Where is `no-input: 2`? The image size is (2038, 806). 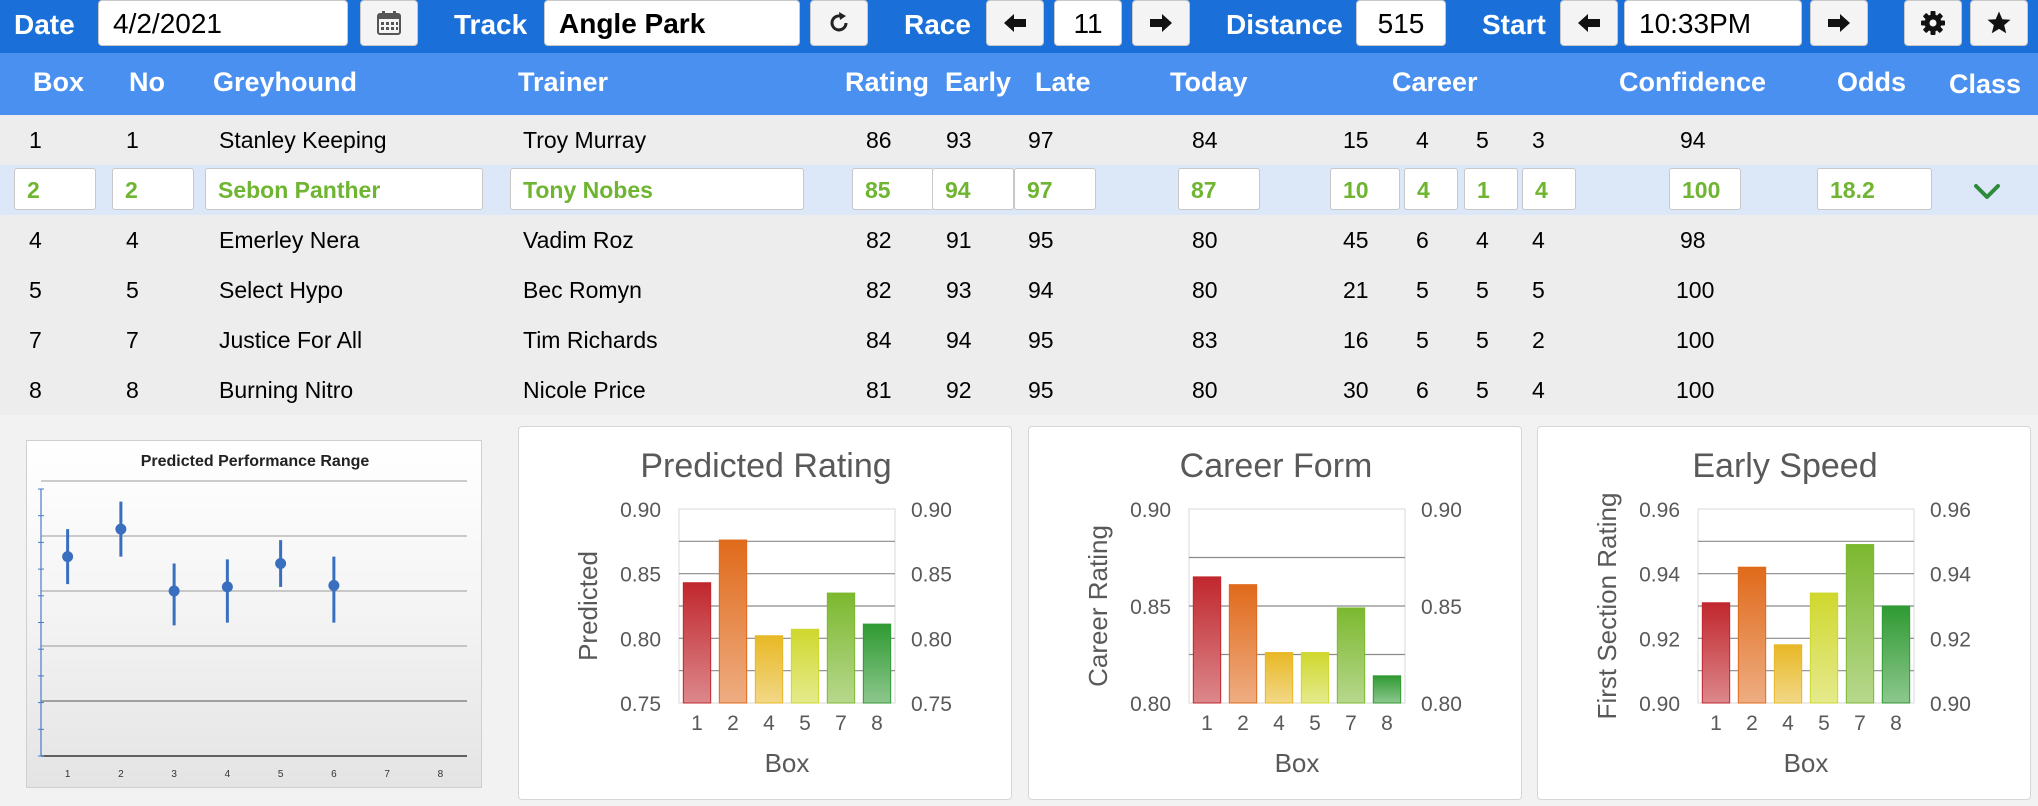 no-input: 2 is located at coordinates (153, 189).